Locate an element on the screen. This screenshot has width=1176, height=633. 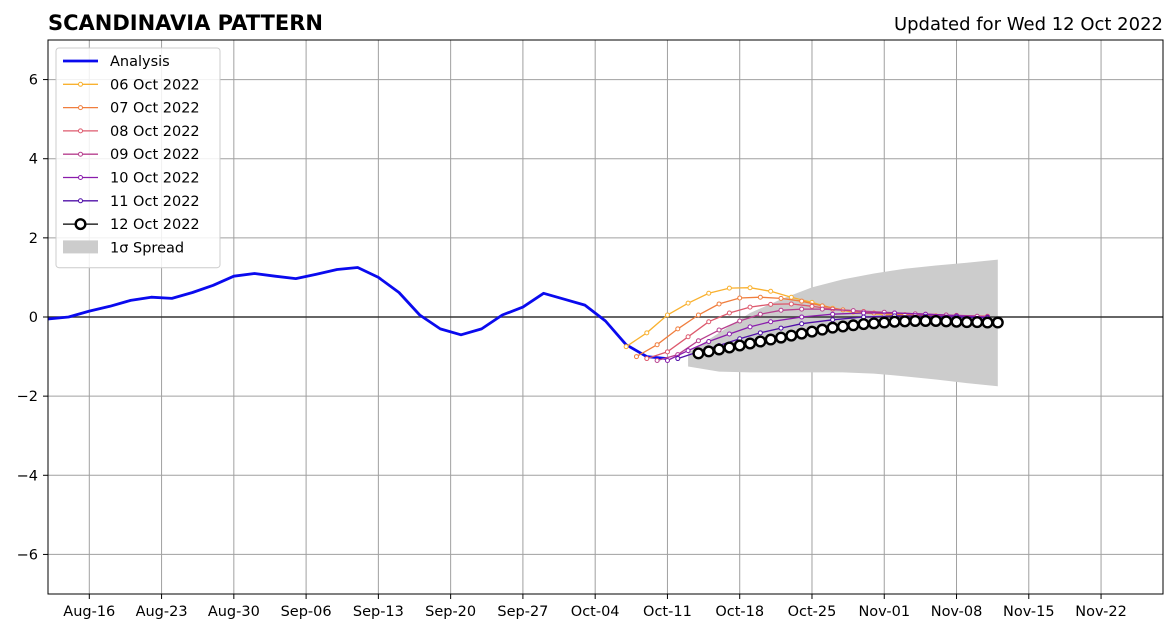
legend-label: 10 Oct 2022 is located at coordinates (155, 179).